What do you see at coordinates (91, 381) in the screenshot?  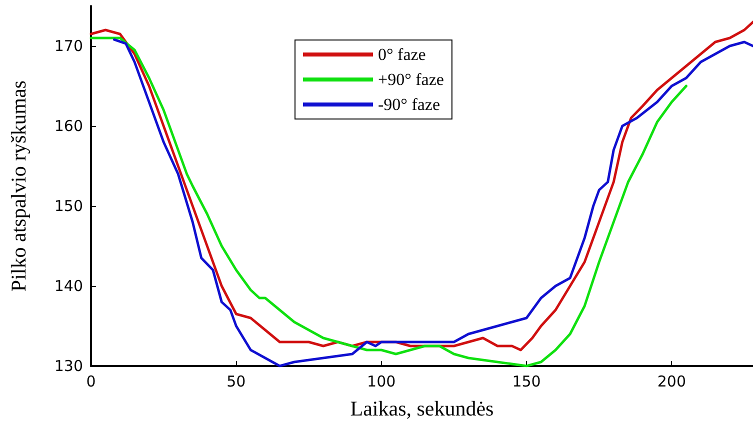 I see `x-tick-label: 0` at bounding box center [91, 381].